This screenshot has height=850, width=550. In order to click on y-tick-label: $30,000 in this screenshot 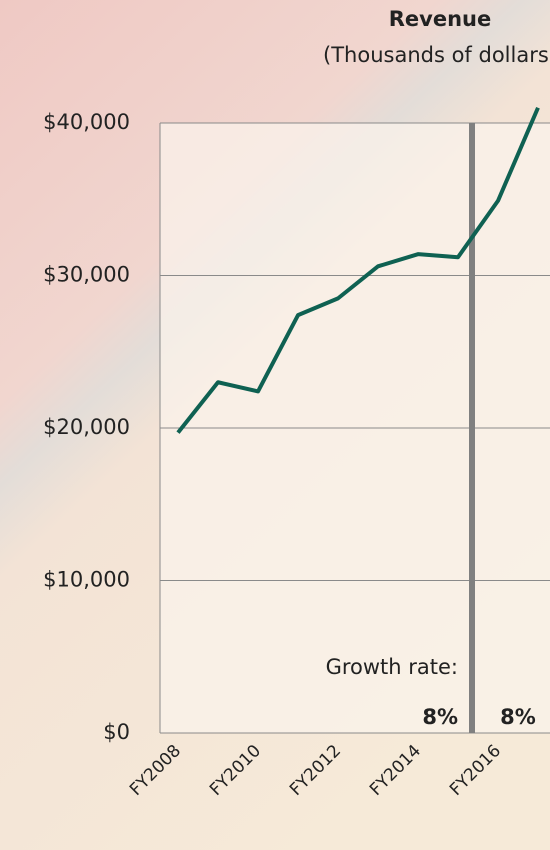, I will do `click(86, 275)`.